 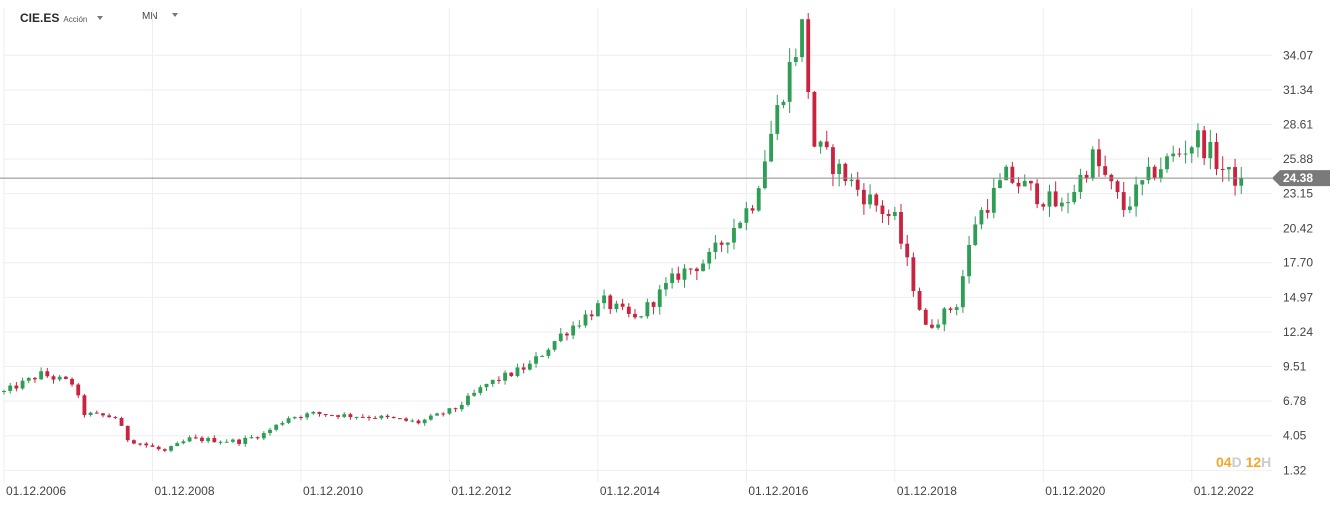 What do you see at coordinates (62, 18) in the screenshot?
I see `symbol-selector: CIE.ES Acción` at bounding box center [62, 18].